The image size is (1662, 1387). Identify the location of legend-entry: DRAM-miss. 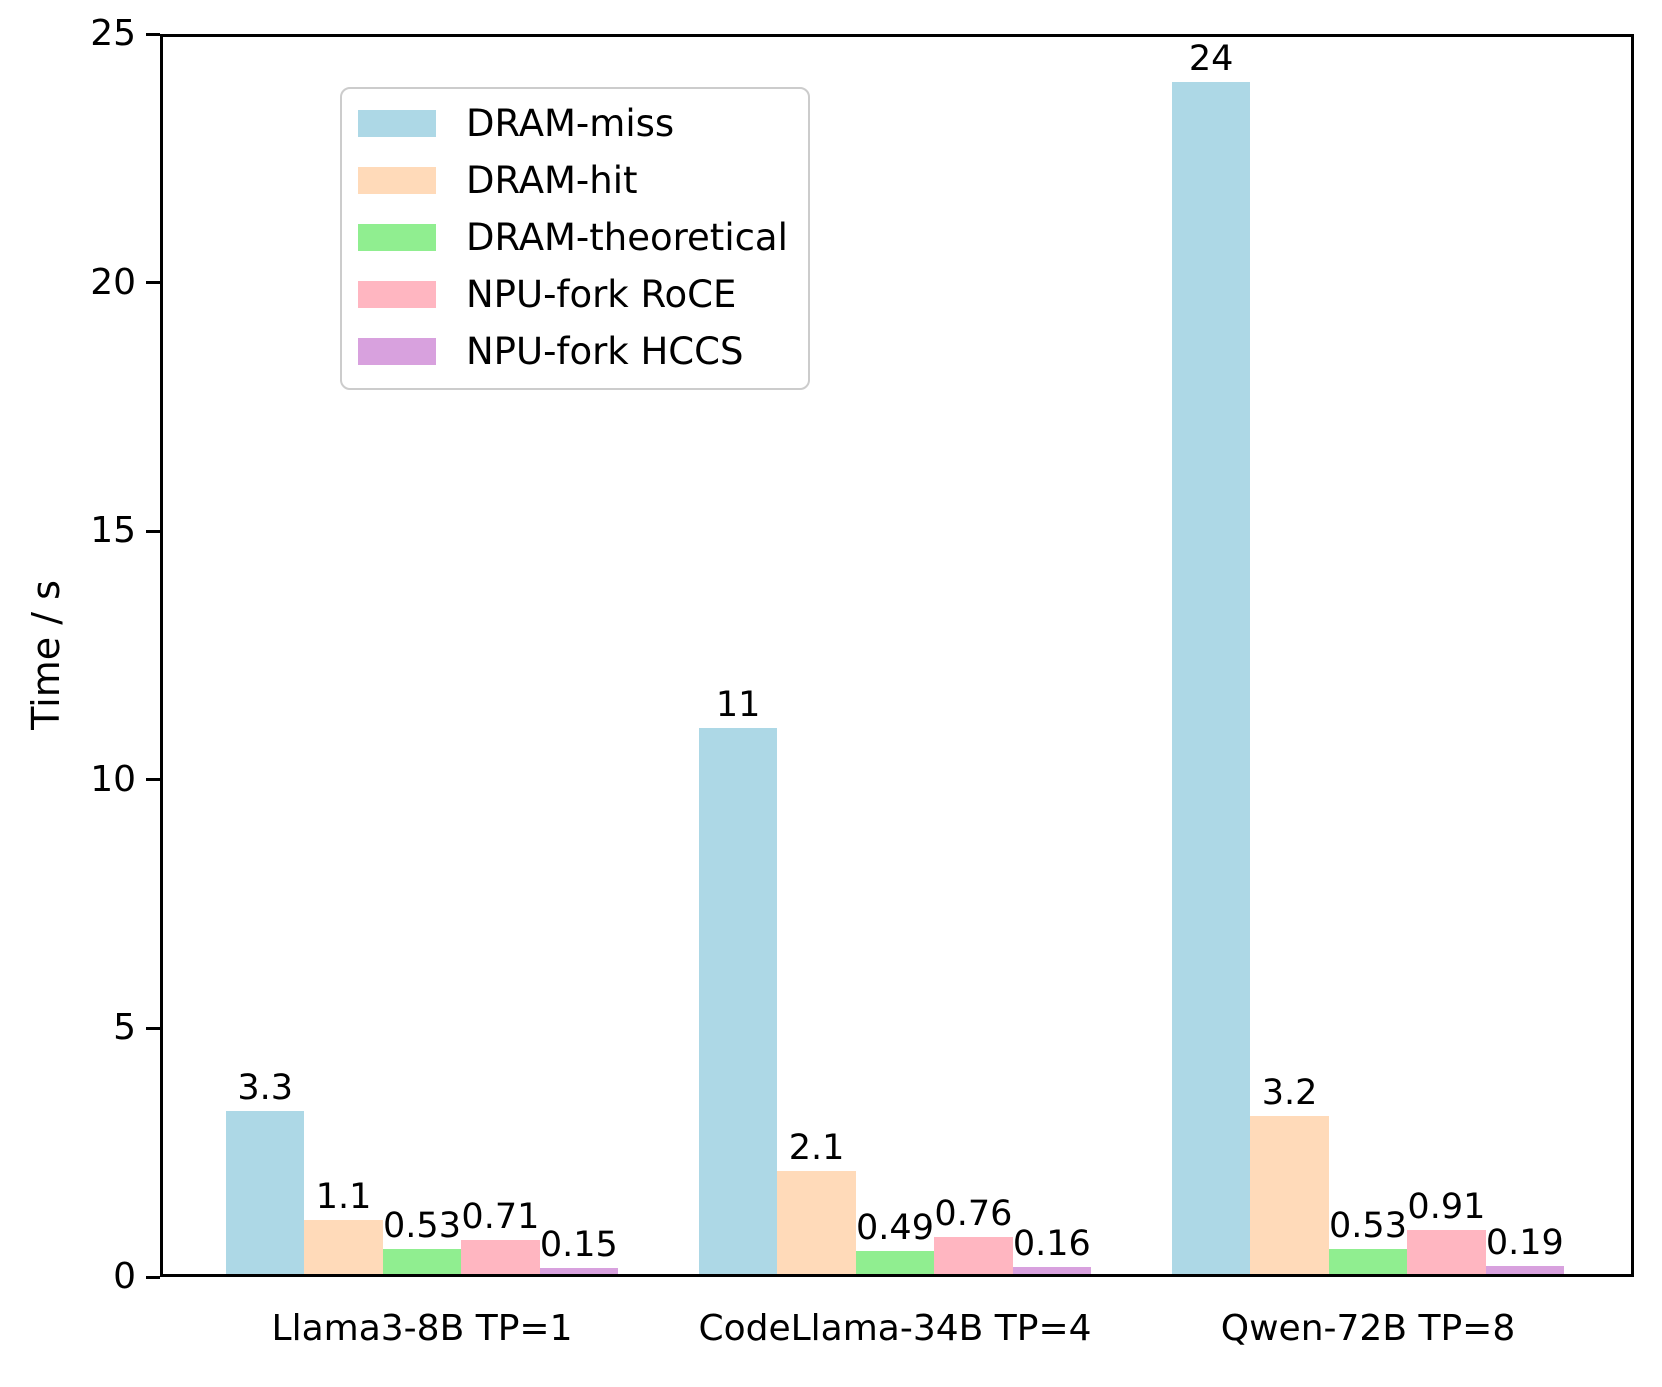
(573, 123).